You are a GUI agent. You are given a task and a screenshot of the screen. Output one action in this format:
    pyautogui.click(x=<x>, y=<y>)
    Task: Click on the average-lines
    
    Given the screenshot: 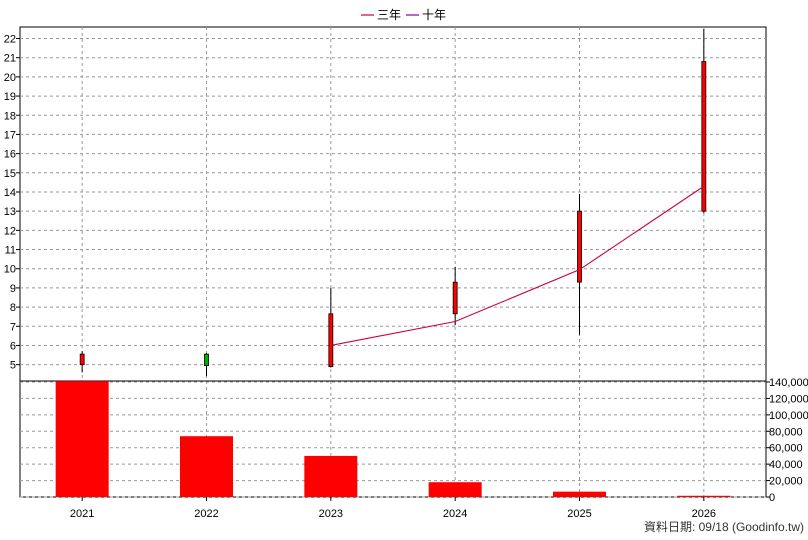 What is the action you would take?
    pyautogui.click(x=517, y=266)
    